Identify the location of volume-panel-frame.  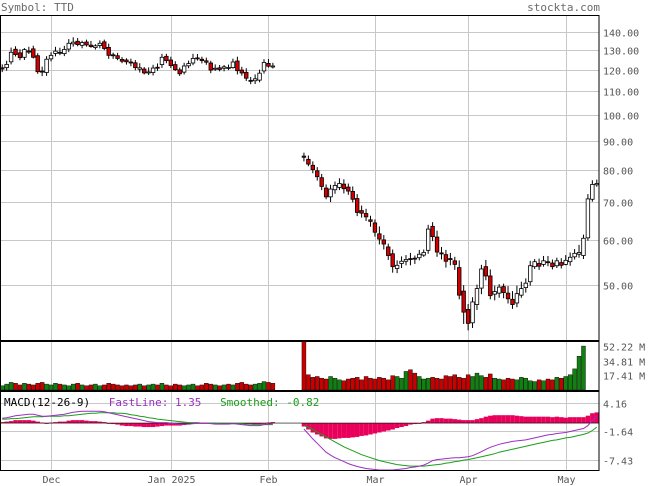
(300, 366).